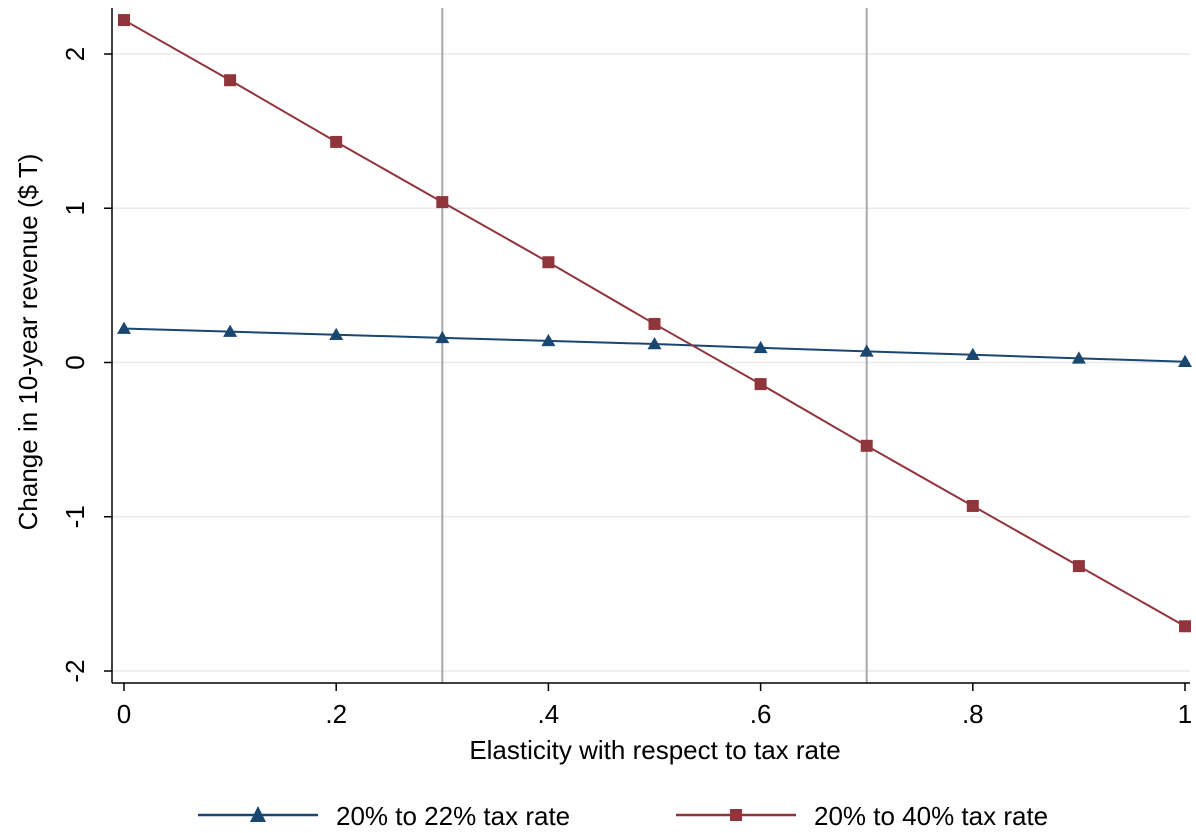  What do you see at coordinates (75, 54) in the screenshot?
I see `y-tick-label: 2` at bounding box center [75, 54].